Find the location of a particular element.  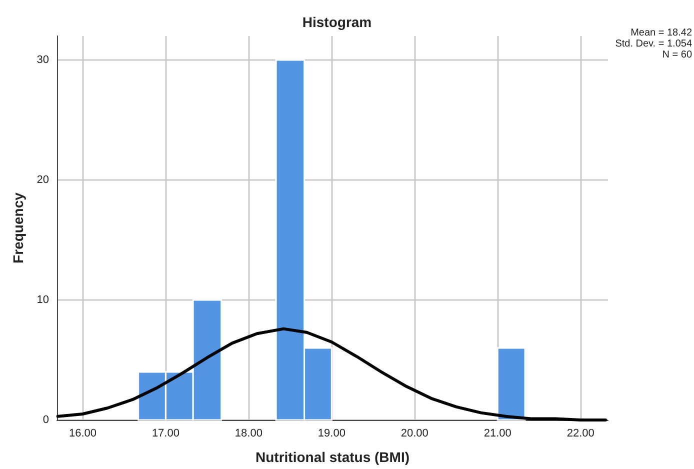

text: Std. Dev. = 1.054 is located at coordinates (653, 44).